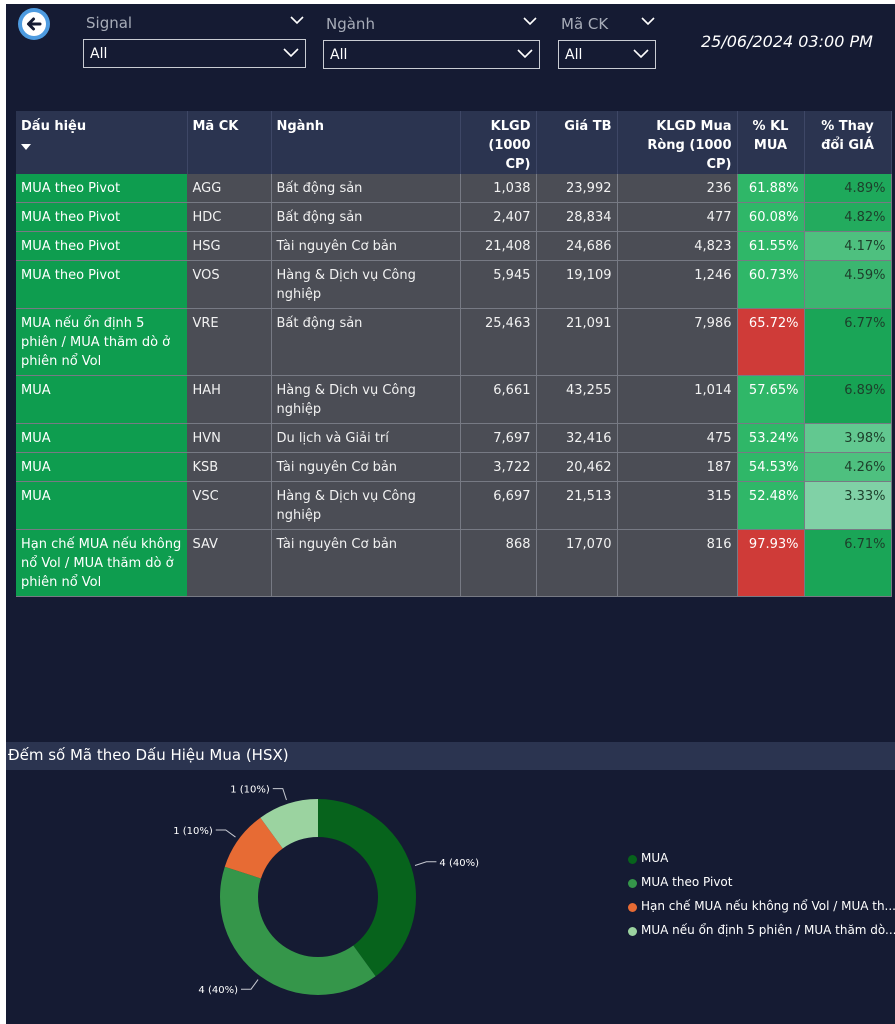  Describe the element at coordinates (229, 467) in the screenshot. I see `code-cell: KSB` at that location.